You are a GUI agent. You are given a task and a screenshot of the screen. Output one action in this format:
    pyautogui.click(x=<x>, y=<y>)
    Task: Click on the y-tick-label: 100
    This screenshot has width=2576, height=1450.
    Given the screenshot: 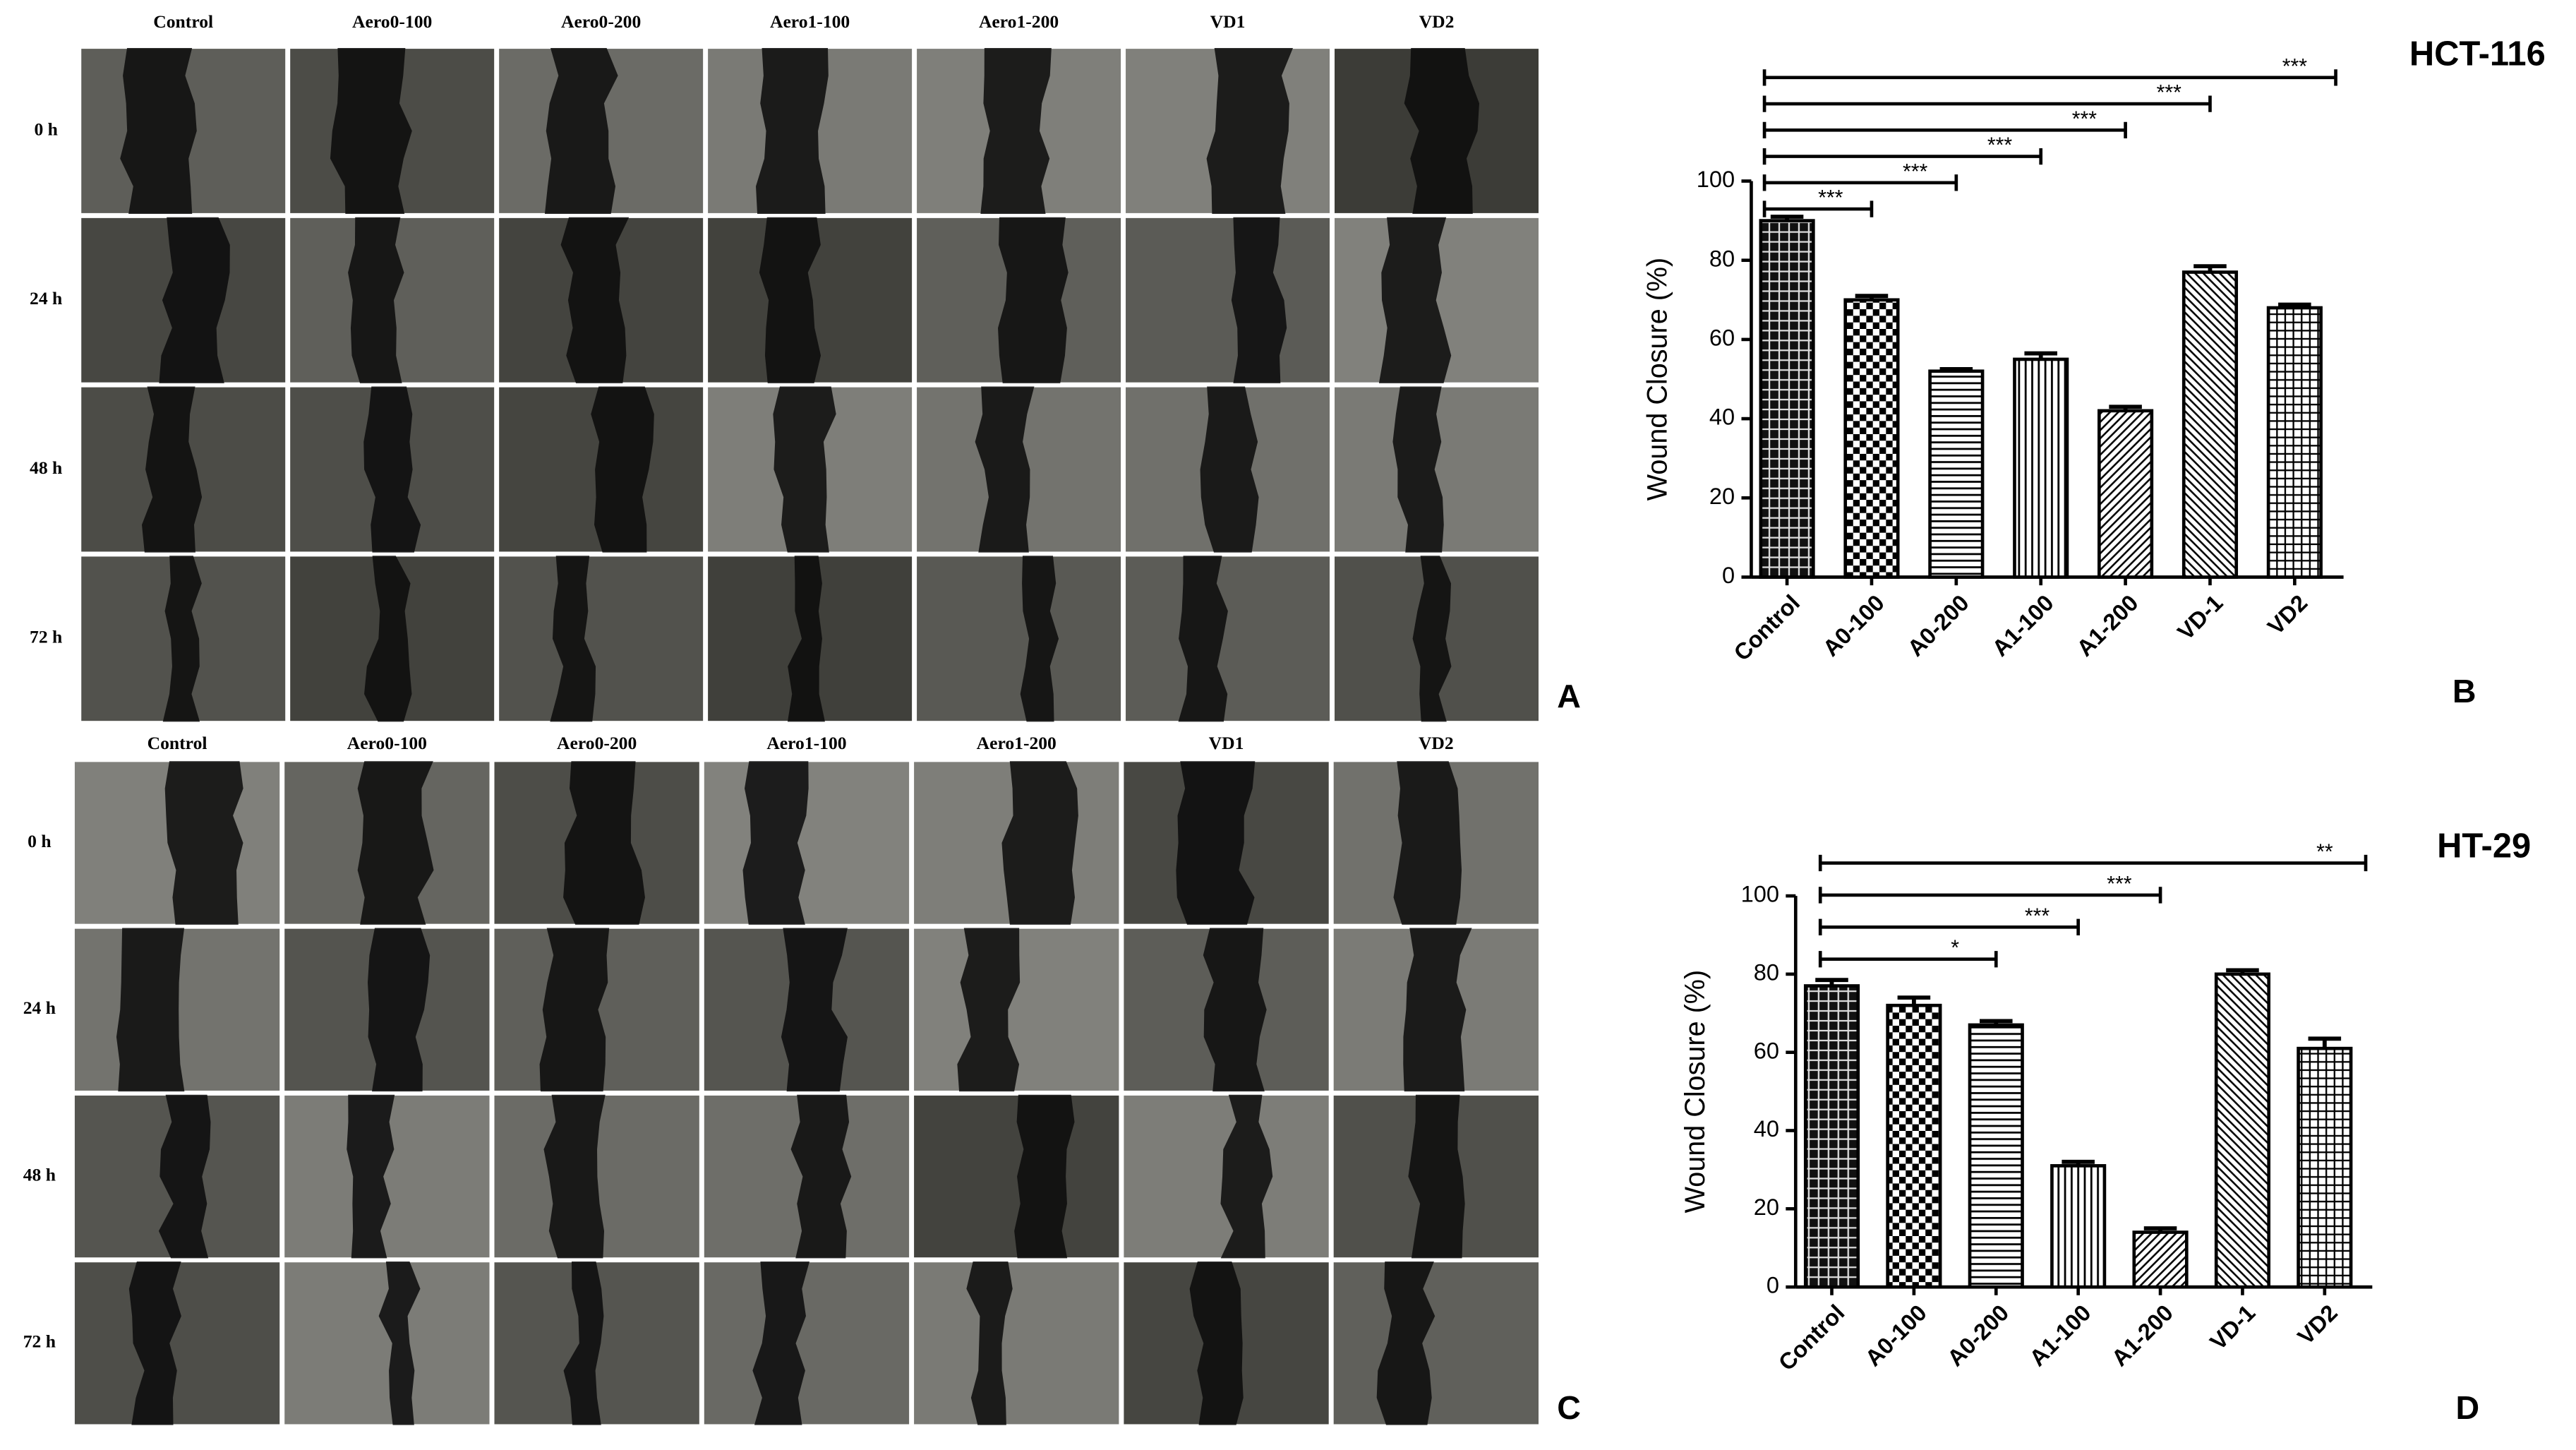 What is the action you would take?
    pyautogui.click(x=1716, y=180)
    